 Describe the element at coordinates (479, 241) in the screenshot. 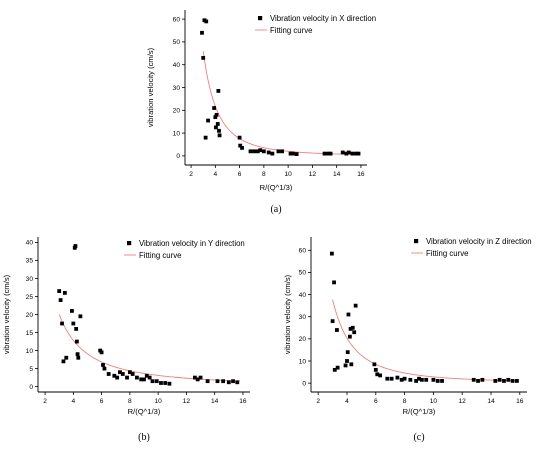

I see `legend-label-data: Vibration velocity in Z direction` at that location.